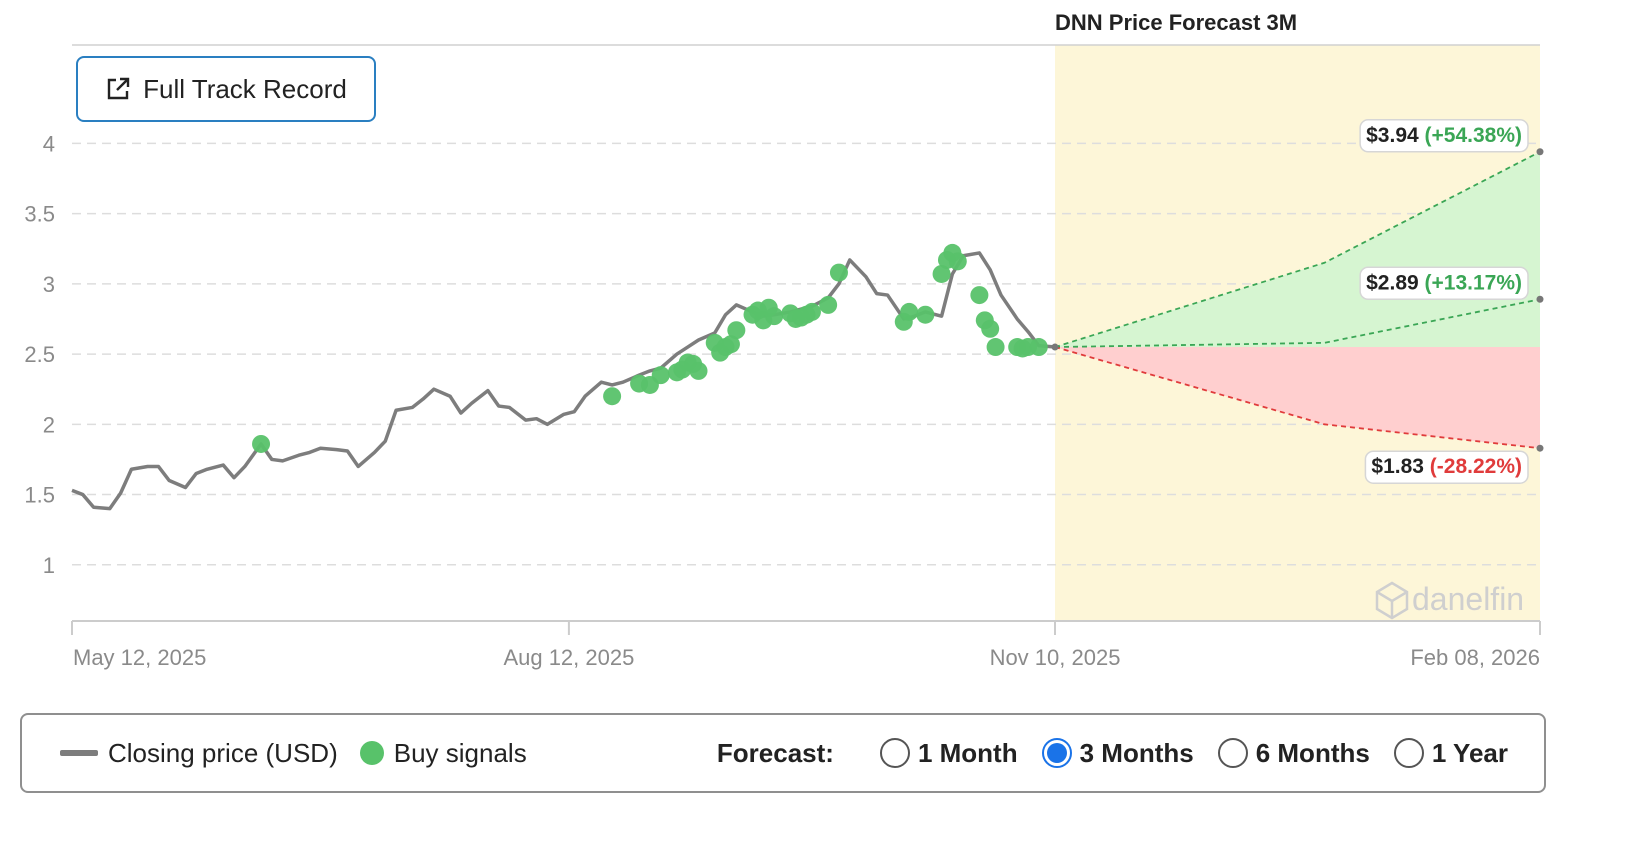  I want to click on forecast-label-text: $3.94 (+54.38%), so click(1444, 135).